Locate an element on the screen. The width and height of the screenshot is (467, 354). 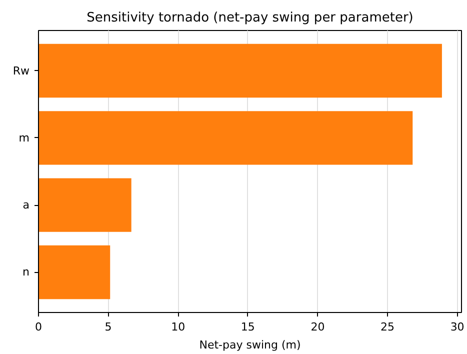
y-tick-label: n is located at coordinates (26, 272).